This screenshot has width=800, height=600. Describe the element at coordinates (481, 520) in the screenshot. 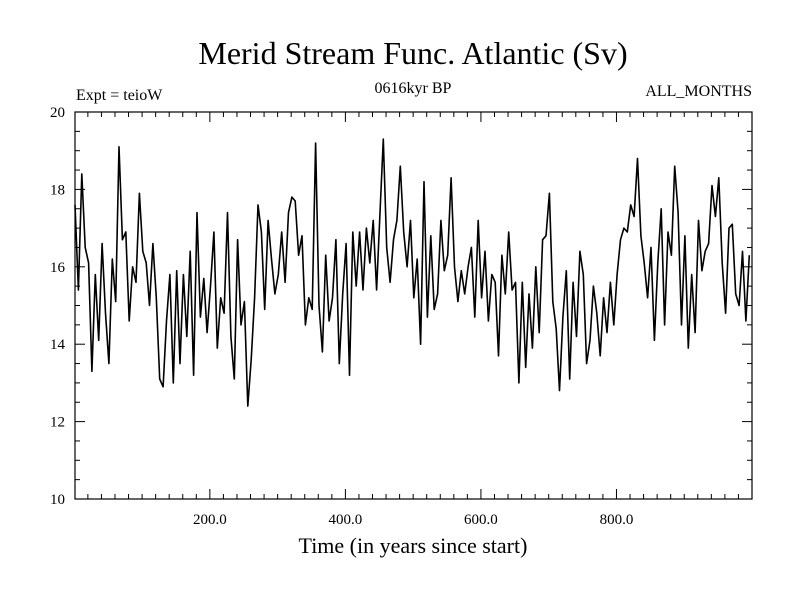

I see `x-tick-label: 600.0` at that location.